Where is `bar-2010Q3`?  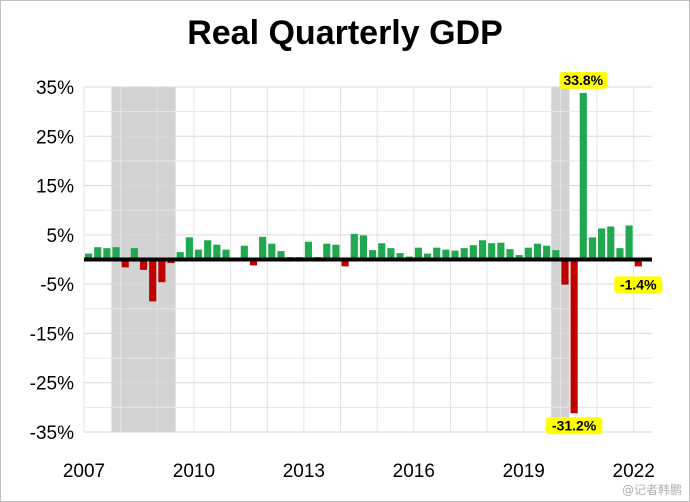 bar-2010Q3 is located at coordinates (217, 252).